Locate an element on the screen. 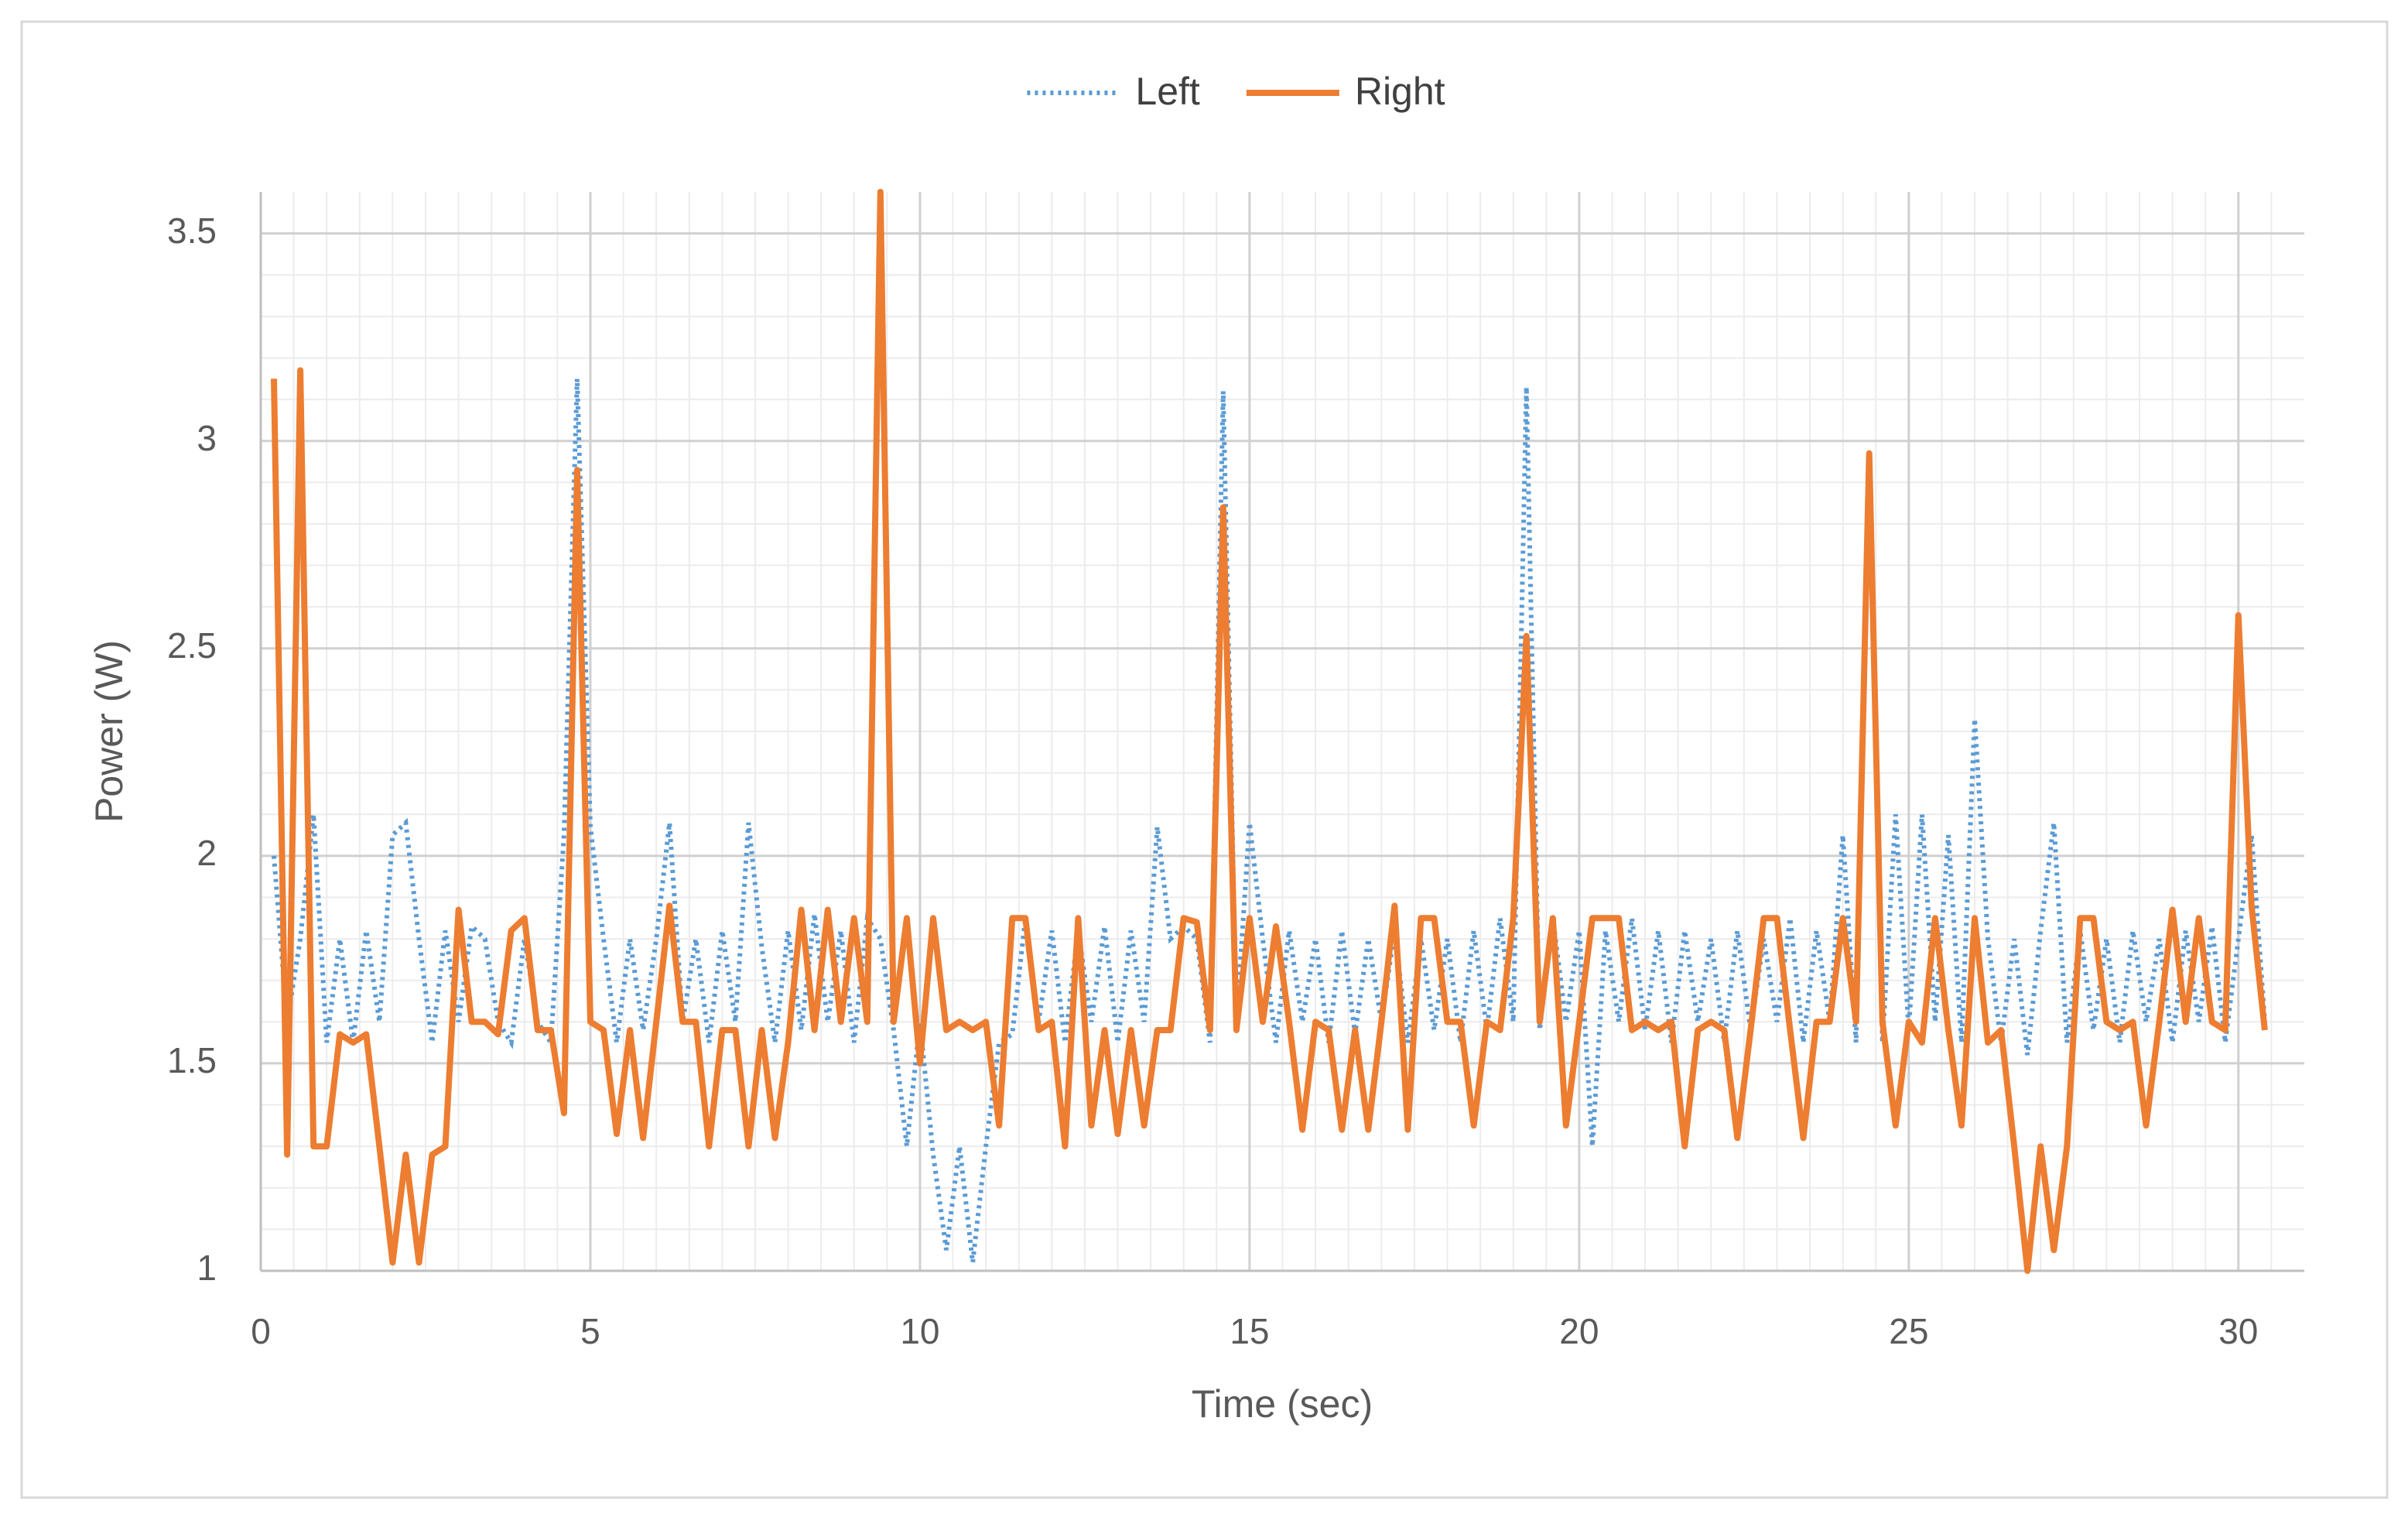  x-tick-label: 5 is located at coordinates (590, 1331).